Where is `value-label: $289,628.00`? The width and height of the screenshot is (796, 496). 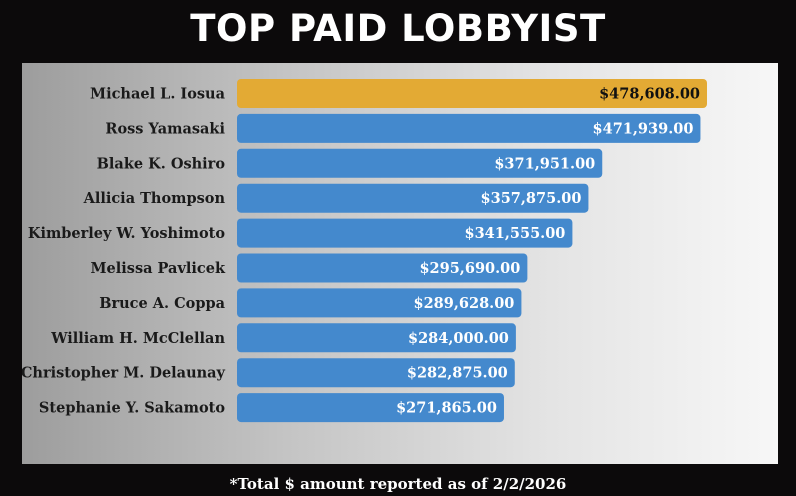
value-label: $289,628.00 is located at coordinates (464, 303).